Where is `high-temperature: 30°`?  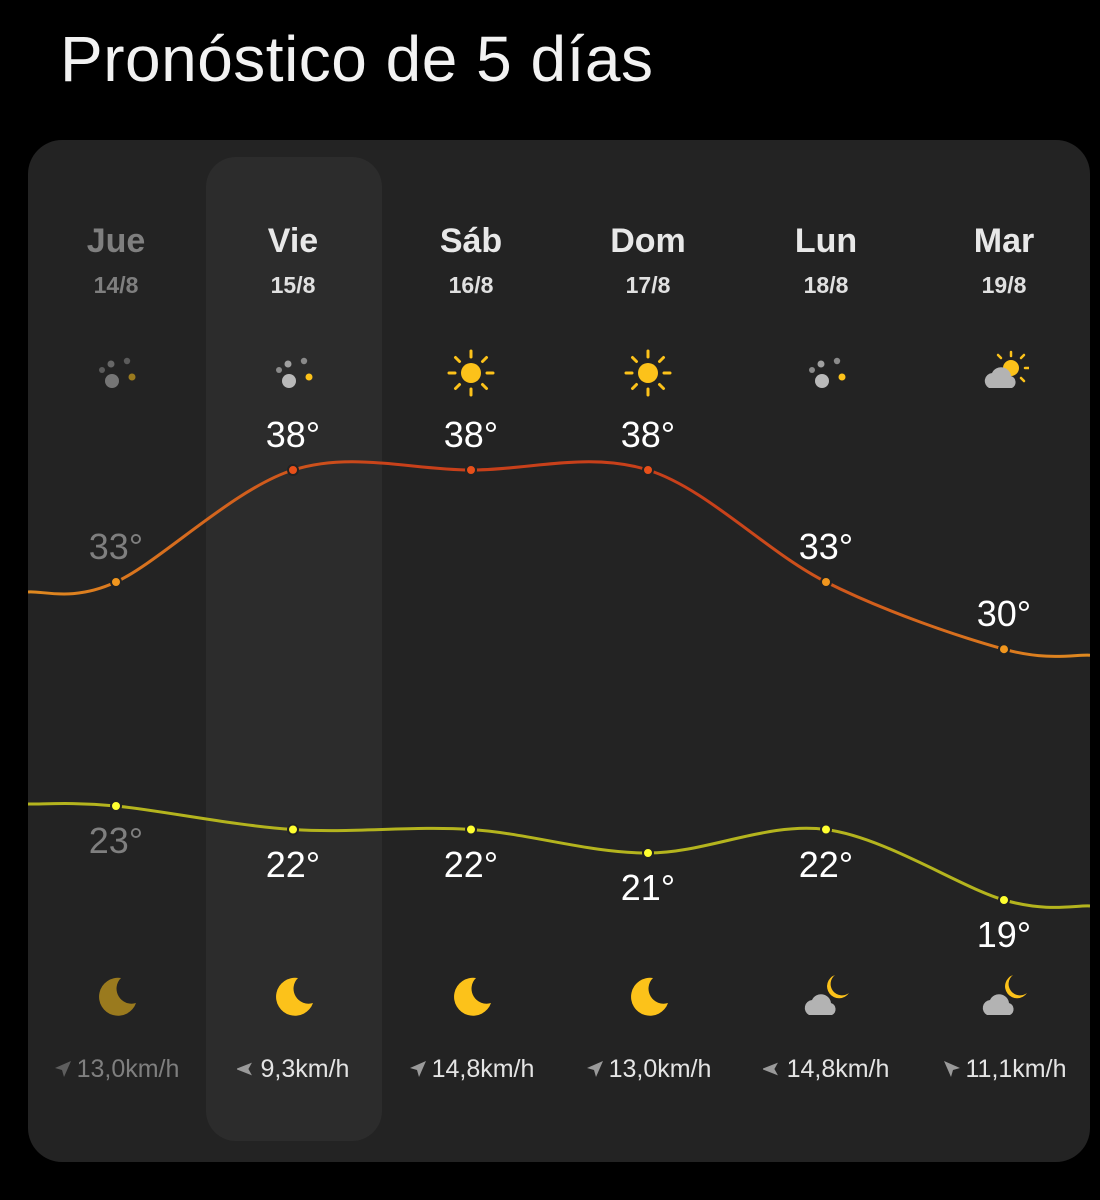 high-temperature: 30° is located at coordinates (1004, 614).